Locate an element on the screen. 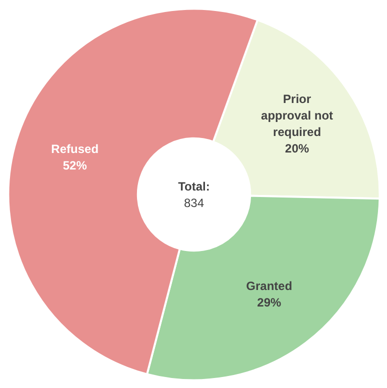  data-label: 20% is located at coordinates (297, 149).